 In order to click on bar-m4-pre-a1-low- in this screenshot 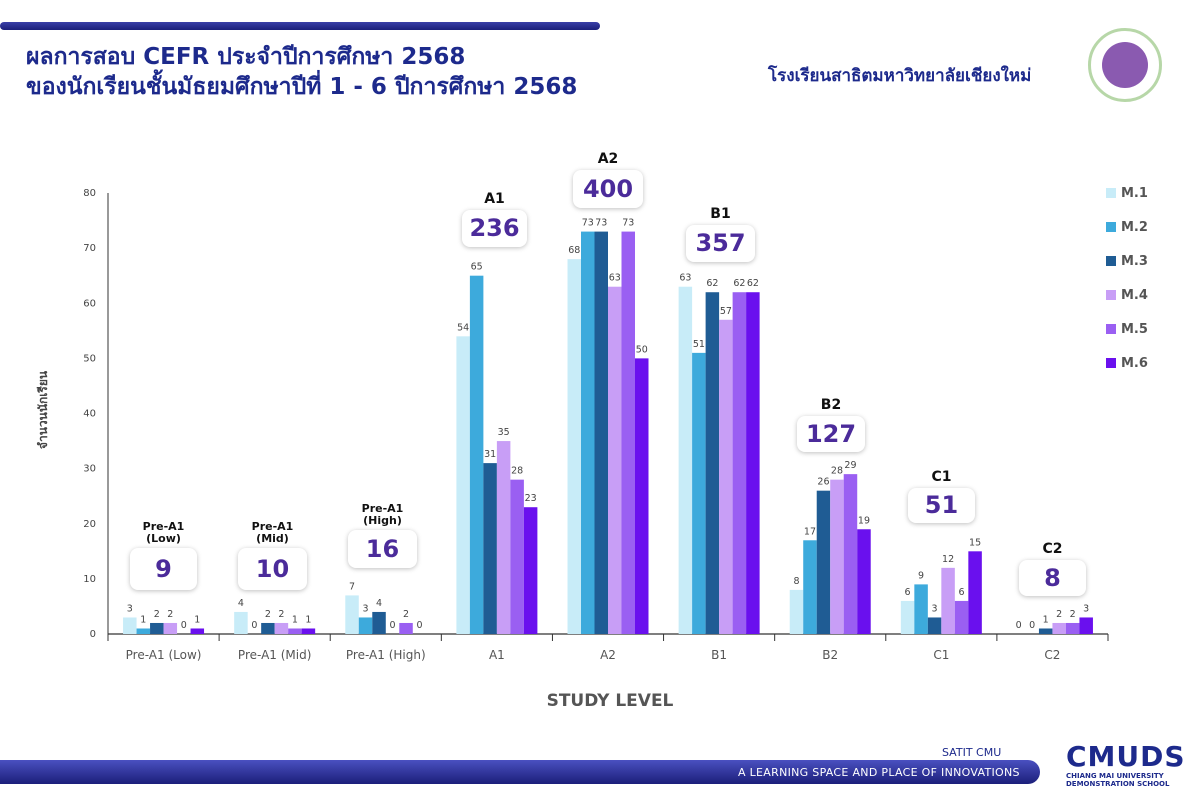, I will do `click(170, 628)`.